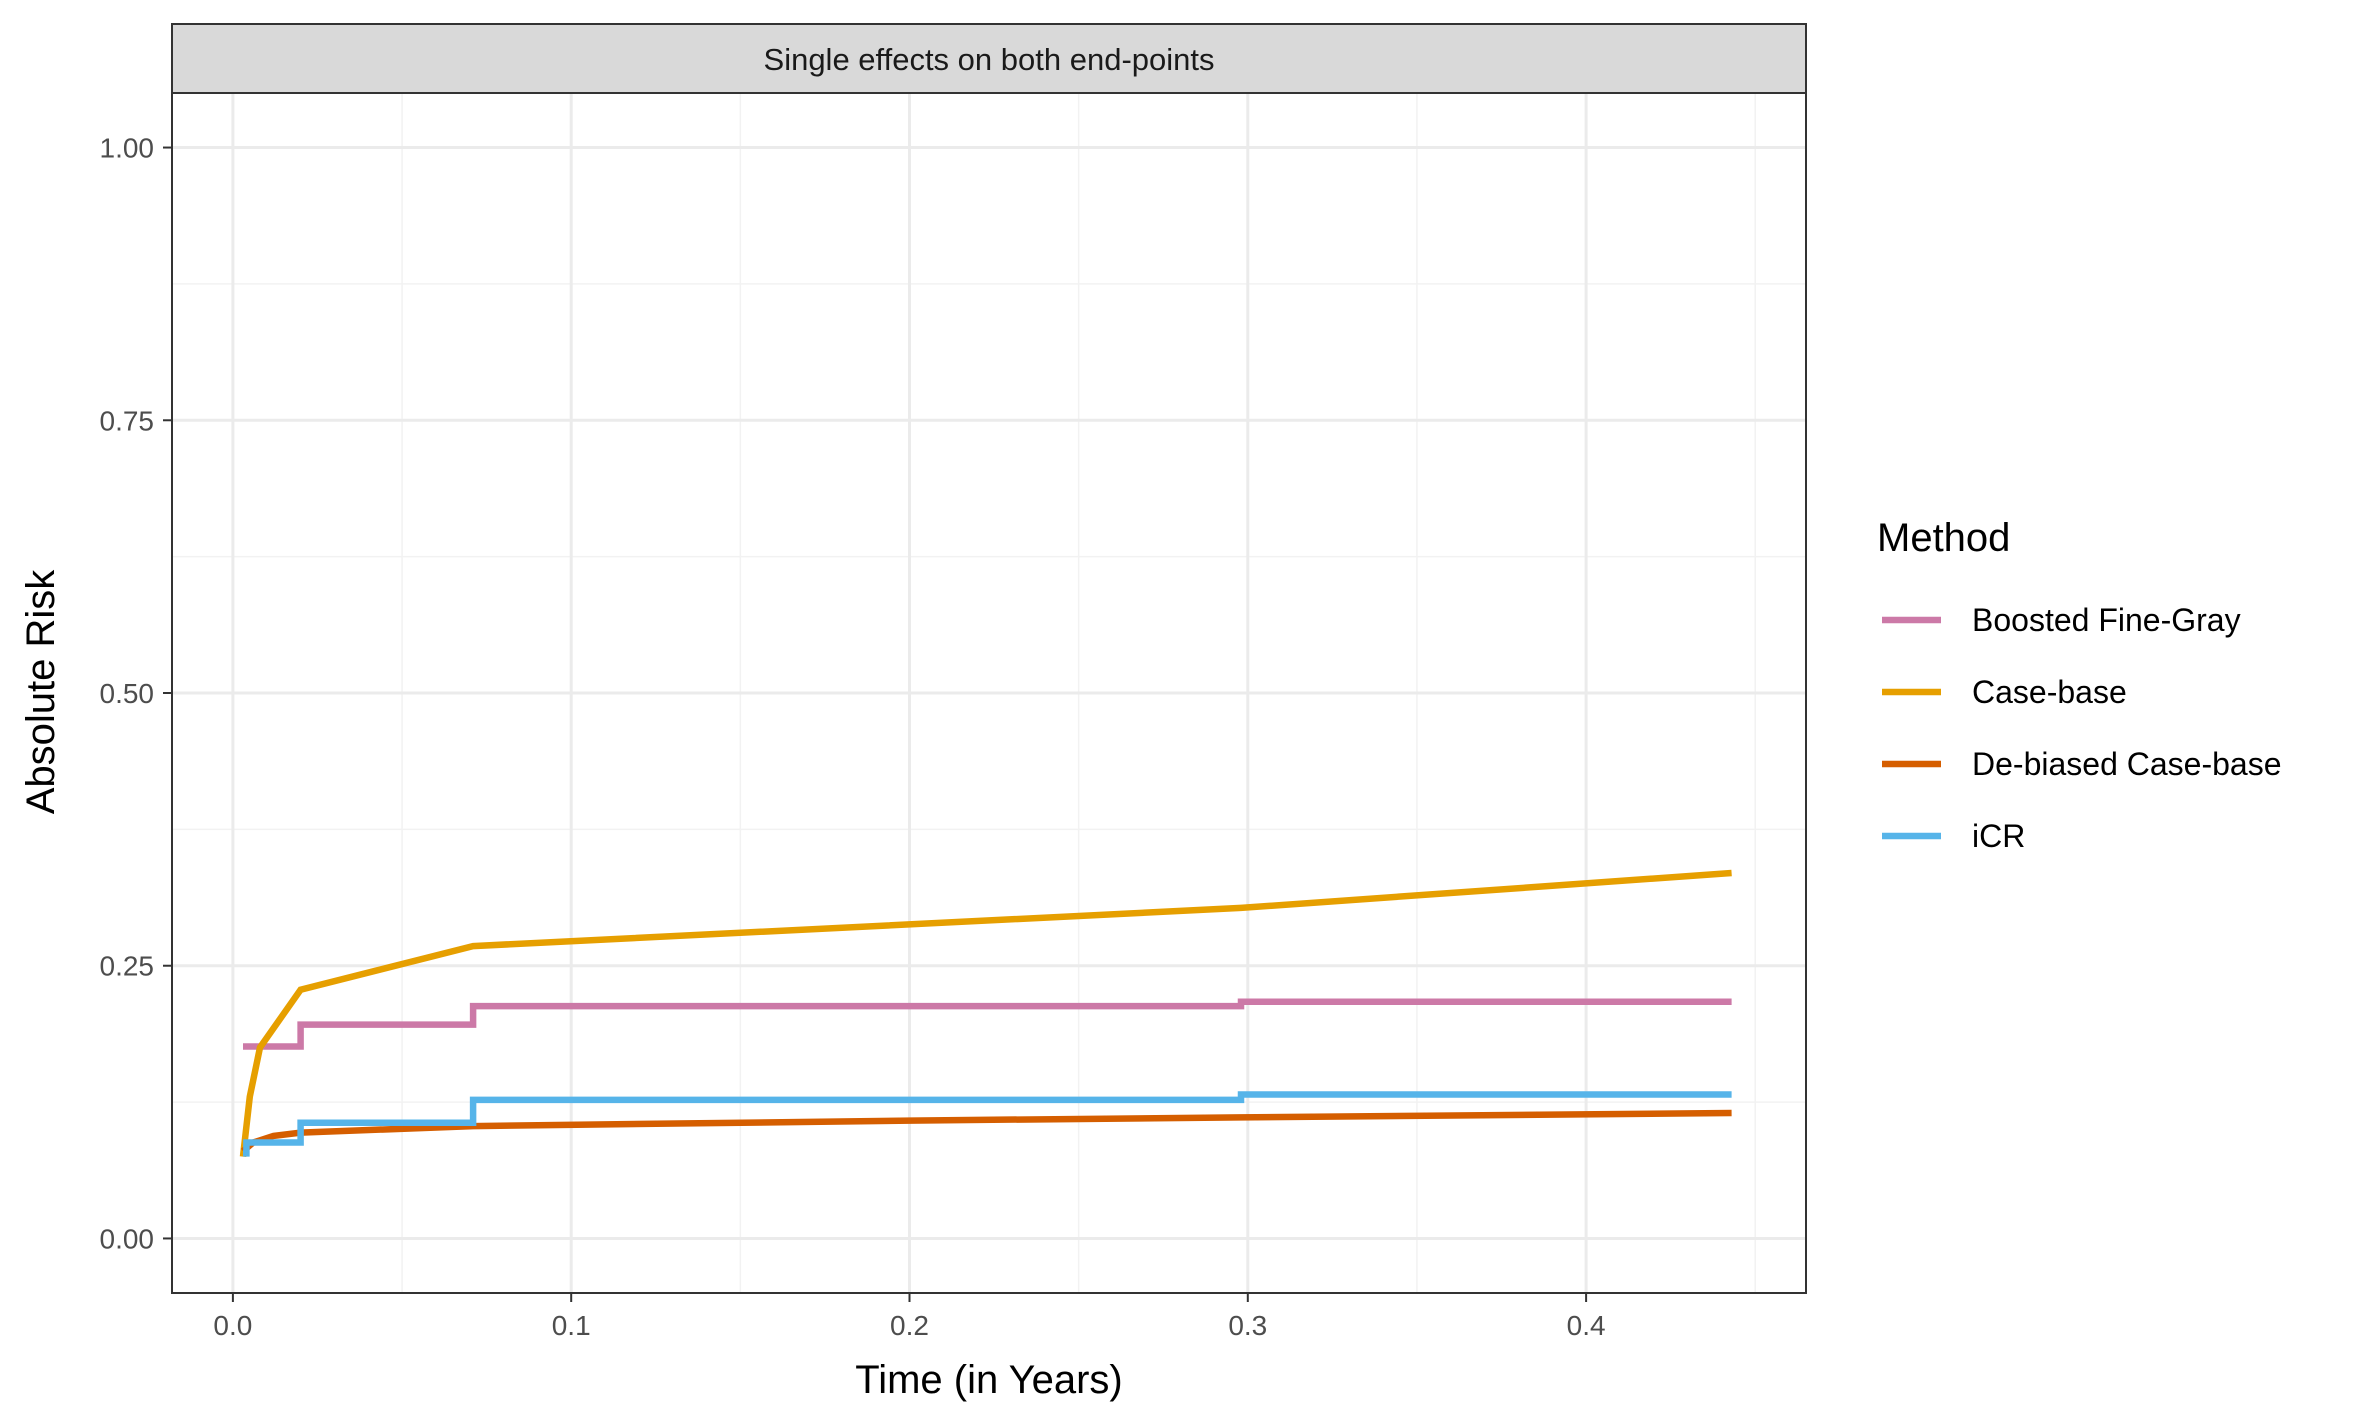 This screenshot has width=2362, height=1417. Describe the element at coordinates (909, 1325) in the screenshot. I see `x-tick-label: 0.2` at that location.